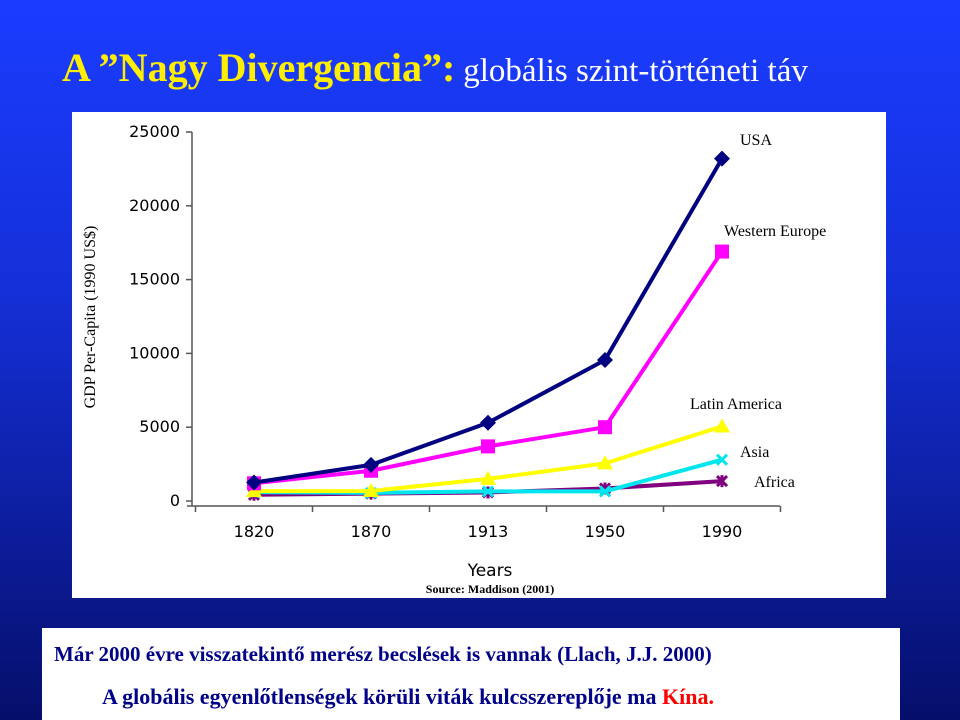  What do you see at coordinates (490, 571) in the screenshot?
I see `x-axis-title: Years` at bounding box center [490, 571].